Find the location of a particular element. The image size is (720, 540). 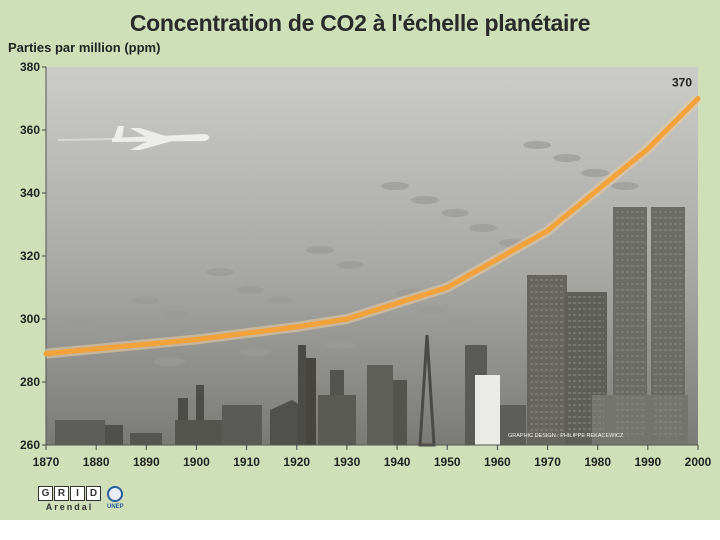

grid-arendal-logo: G R I D Arendal is located at coordinates (69, 499).